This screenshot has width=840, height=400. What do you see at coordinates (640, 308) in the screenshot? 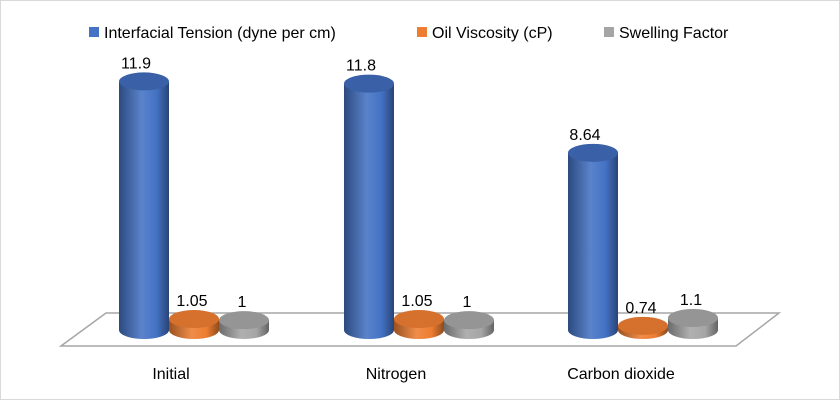
I see `data-label: 0.74` at bounding box center [640, 308].